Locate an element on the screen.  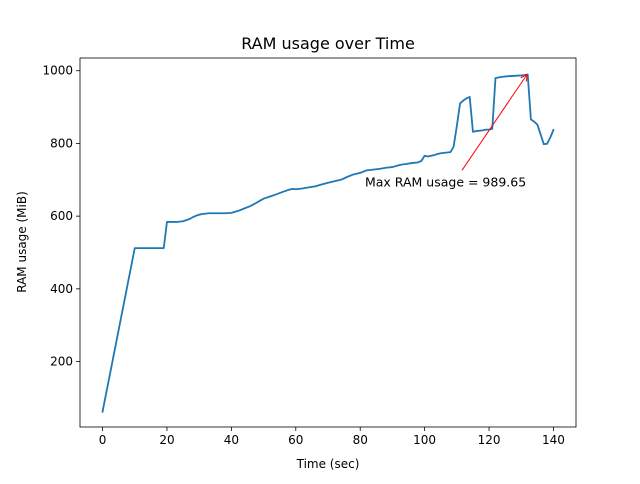
annotation-arrow is located at coordinates (494, 122).